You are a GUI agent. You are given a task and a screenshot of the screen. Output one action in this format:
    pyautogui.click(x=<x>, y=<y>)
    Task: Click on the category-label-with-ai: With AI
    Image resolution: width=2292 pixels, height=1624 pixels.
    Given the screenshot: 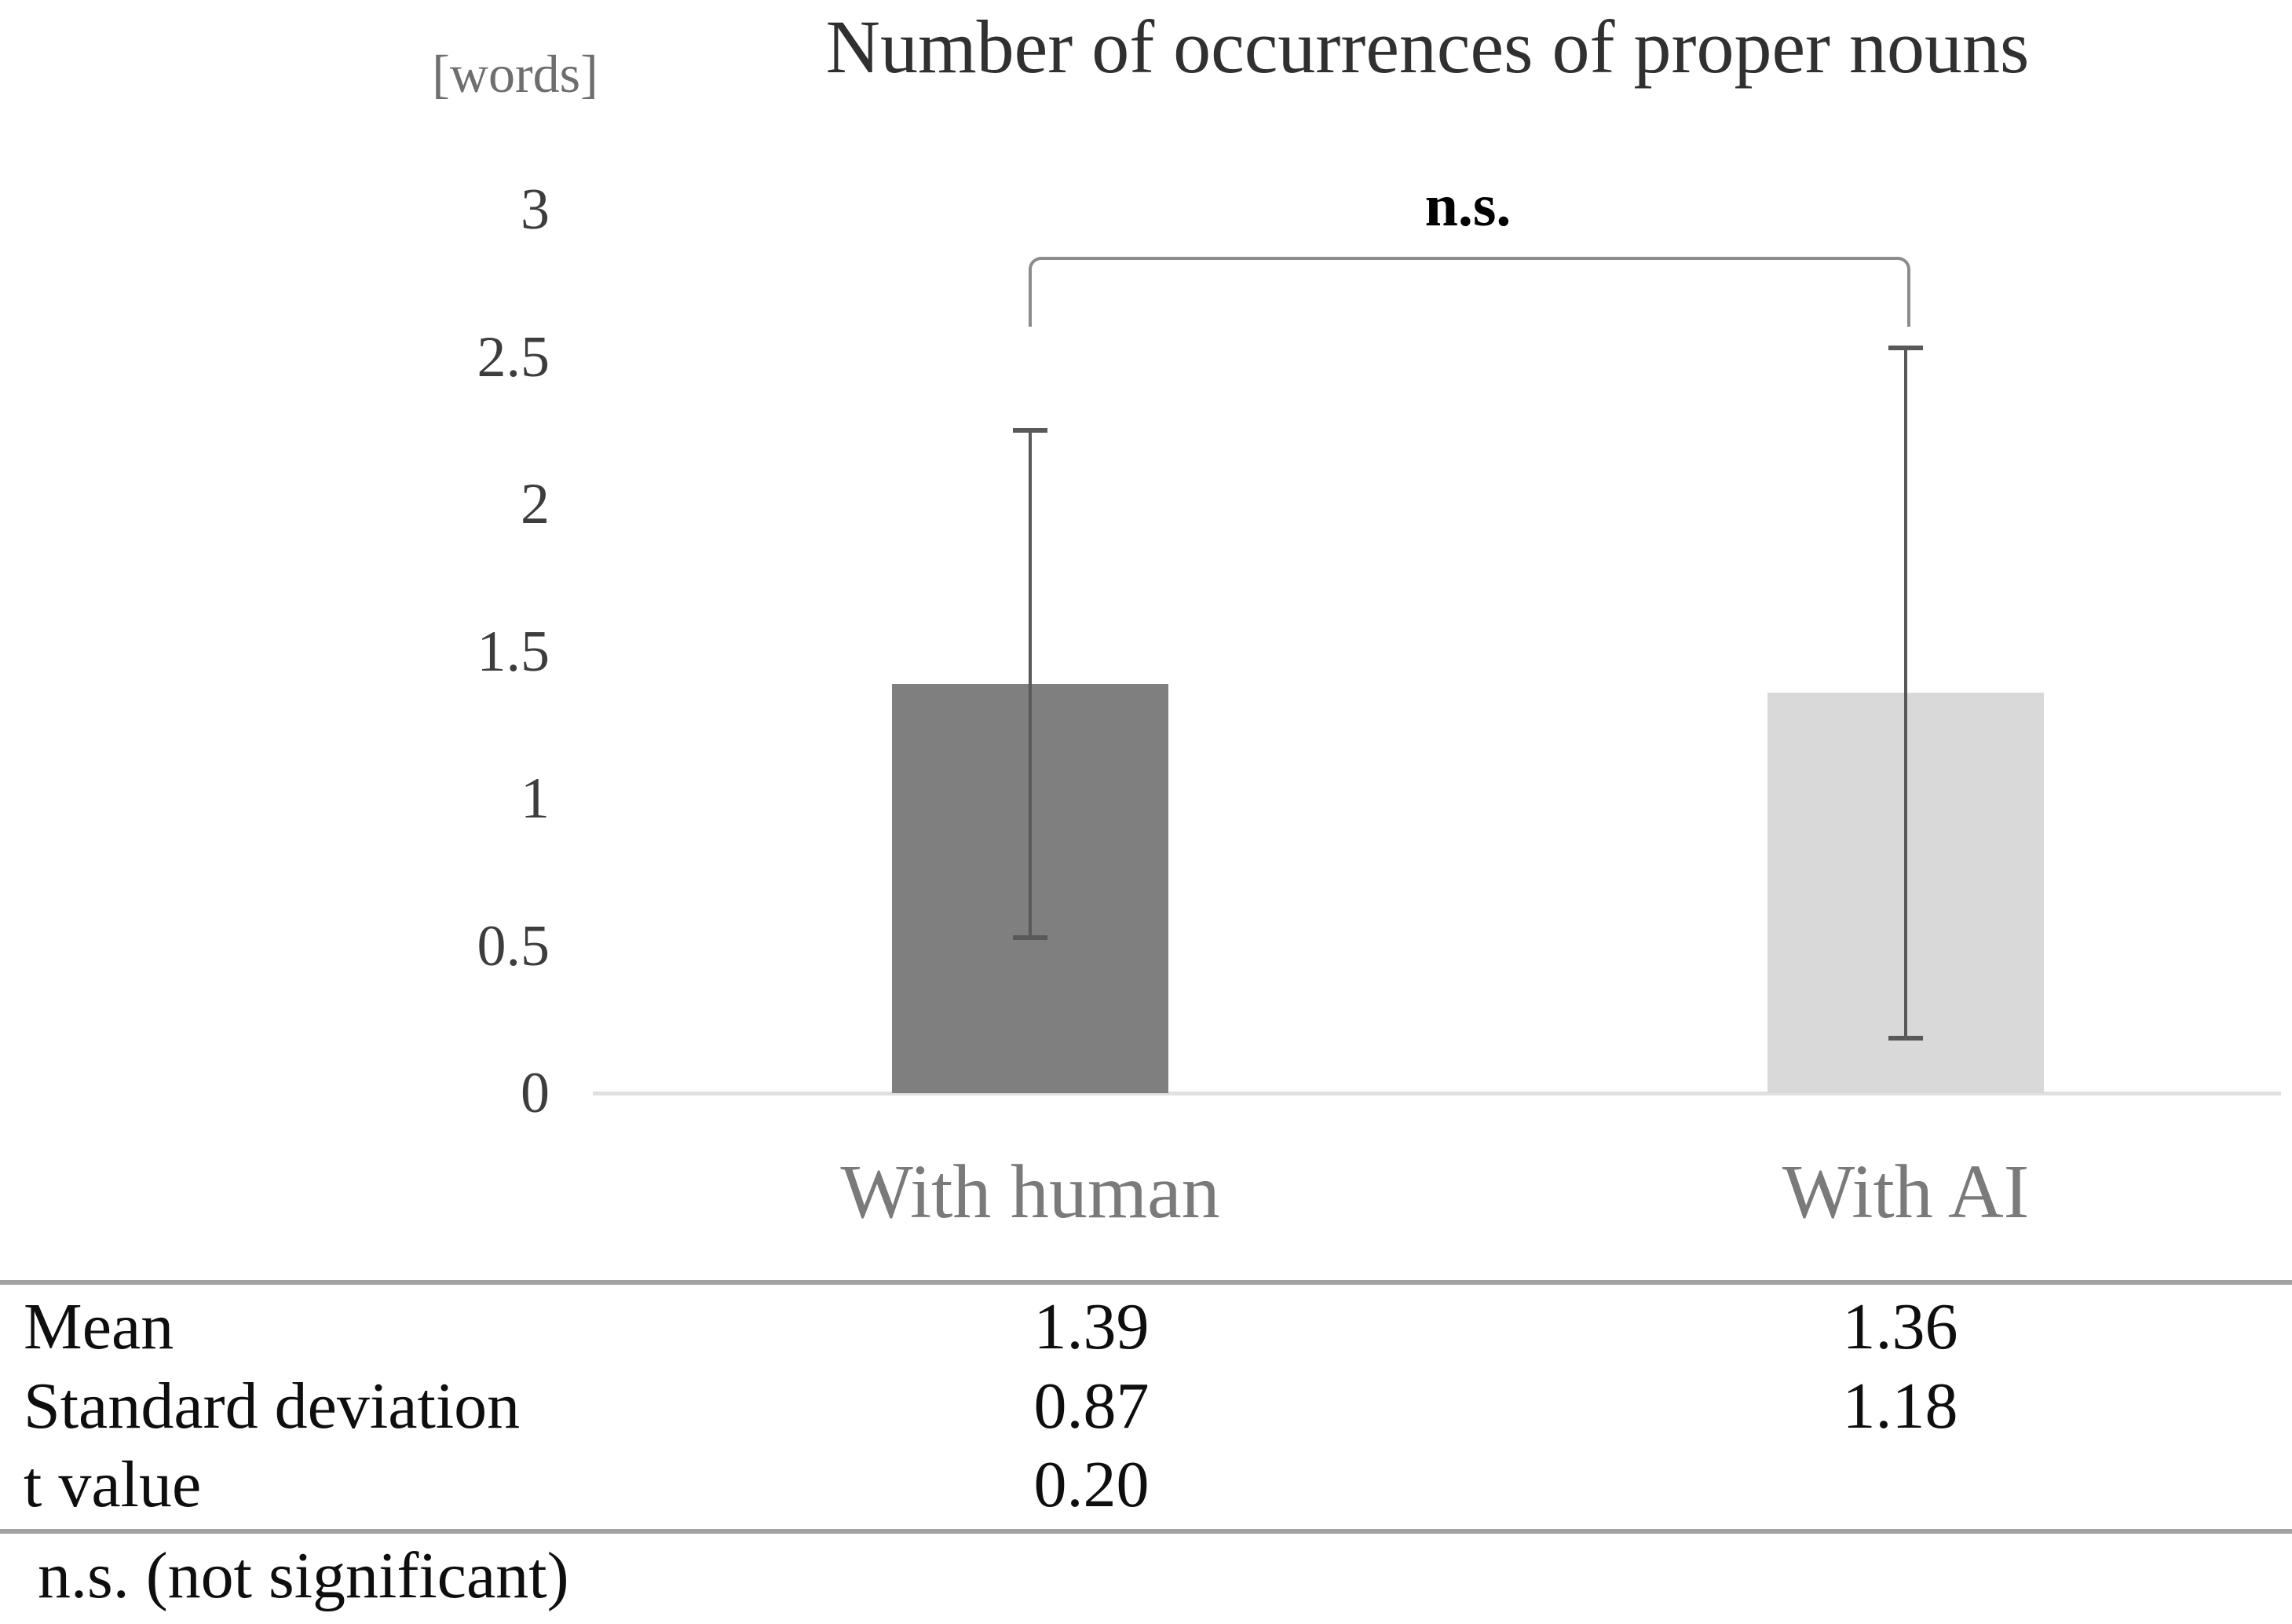 What is the action you would take?
    pyautogui.click(x=1906, y=1192)
    